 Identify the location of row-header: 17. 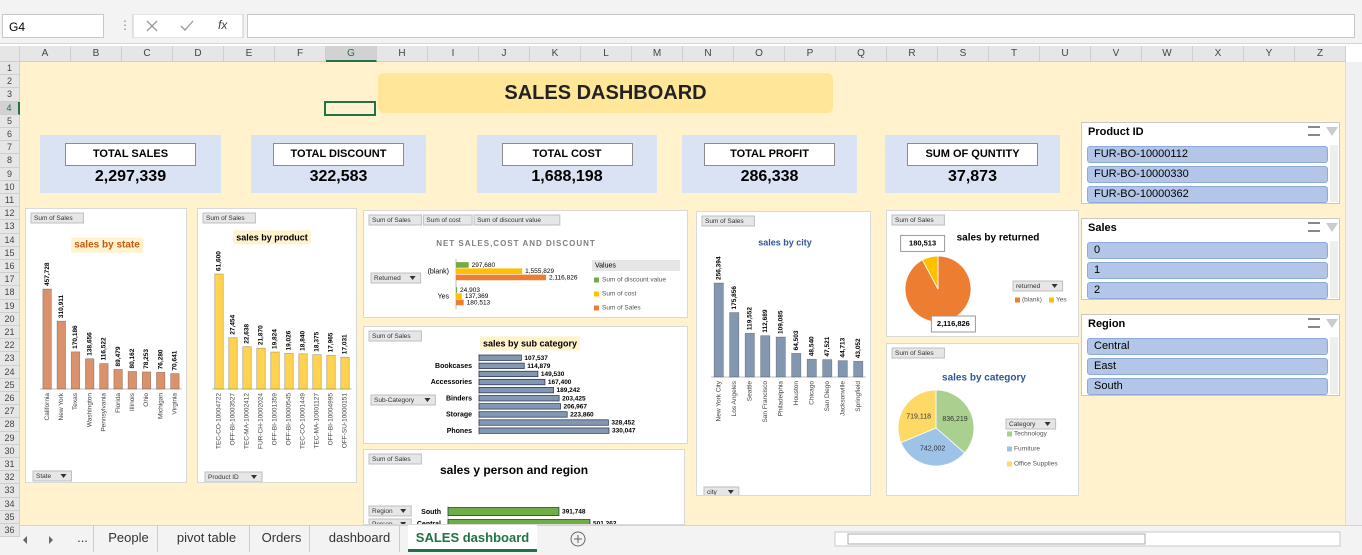
(10, 280).